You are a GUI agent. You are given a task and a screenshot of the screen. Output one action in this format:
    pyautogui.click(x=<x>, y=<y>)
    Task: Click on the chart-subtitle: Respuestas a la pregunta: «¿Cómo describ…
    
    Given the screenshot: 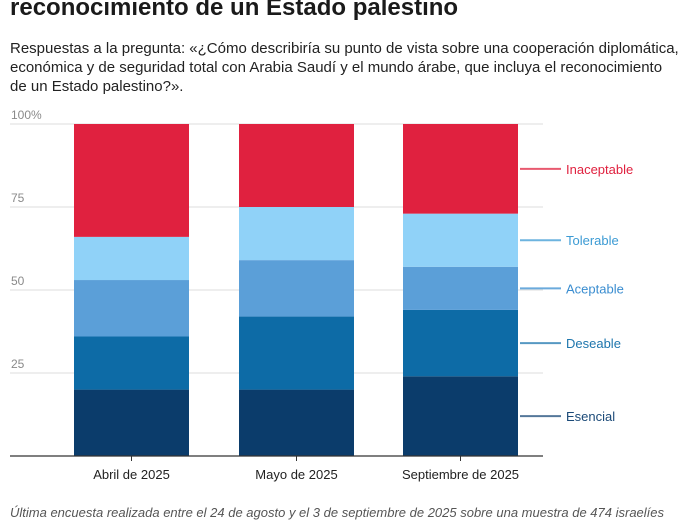 What is the action you would take?
    pyautogui.click(x=344, y=67)
    